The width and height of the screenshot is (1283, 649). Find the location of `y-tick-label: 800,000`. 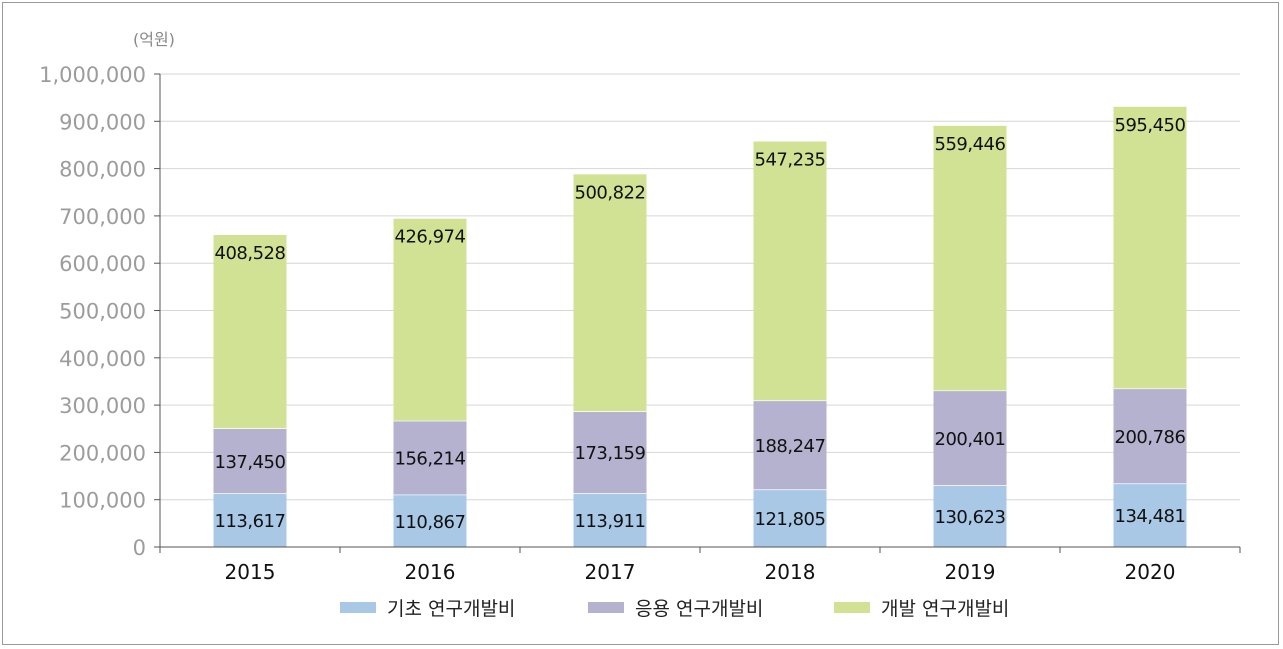

y-tick-label: 800,000 is located at coordinates (102, 170).